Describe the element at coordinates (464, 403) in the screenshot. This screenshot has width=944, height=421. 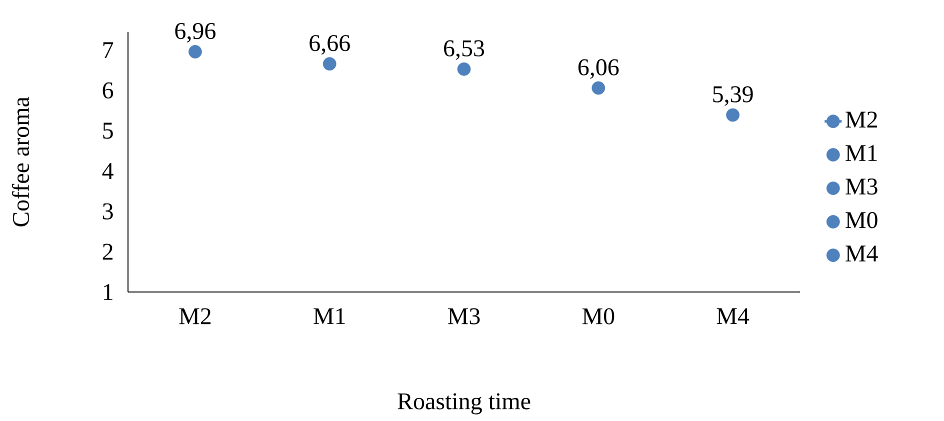
I see `x-axis-title: Roasting time` at that location.